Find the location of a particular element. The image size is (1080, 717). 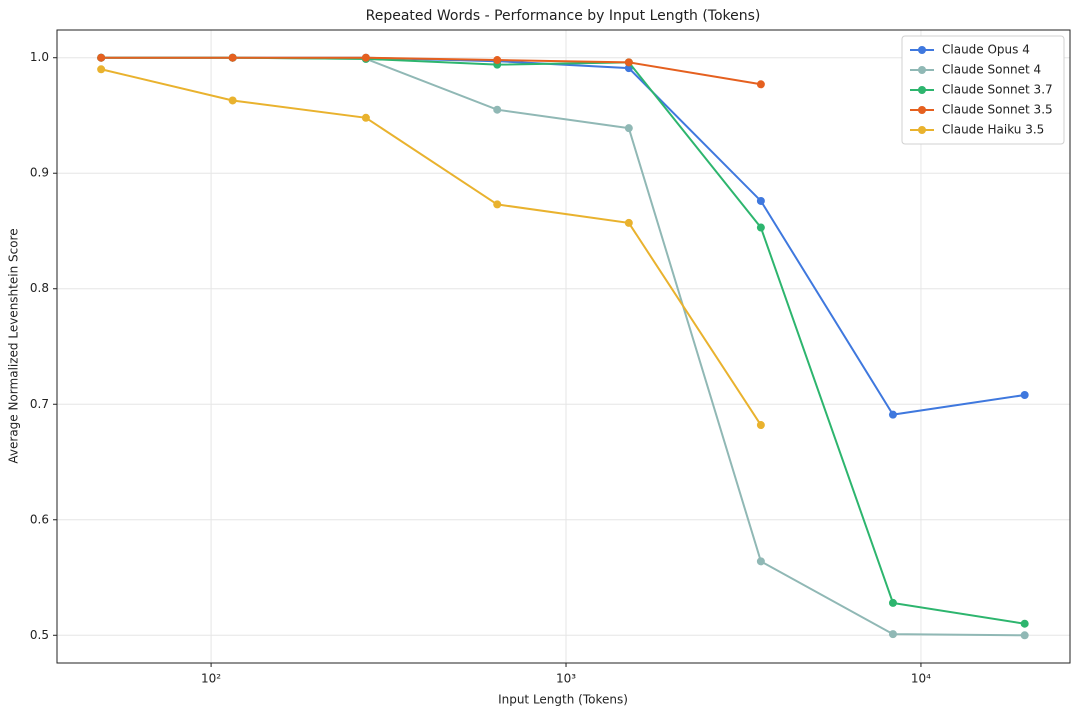

y-tick-label: 0.5 is located at coordinates (39, 635).